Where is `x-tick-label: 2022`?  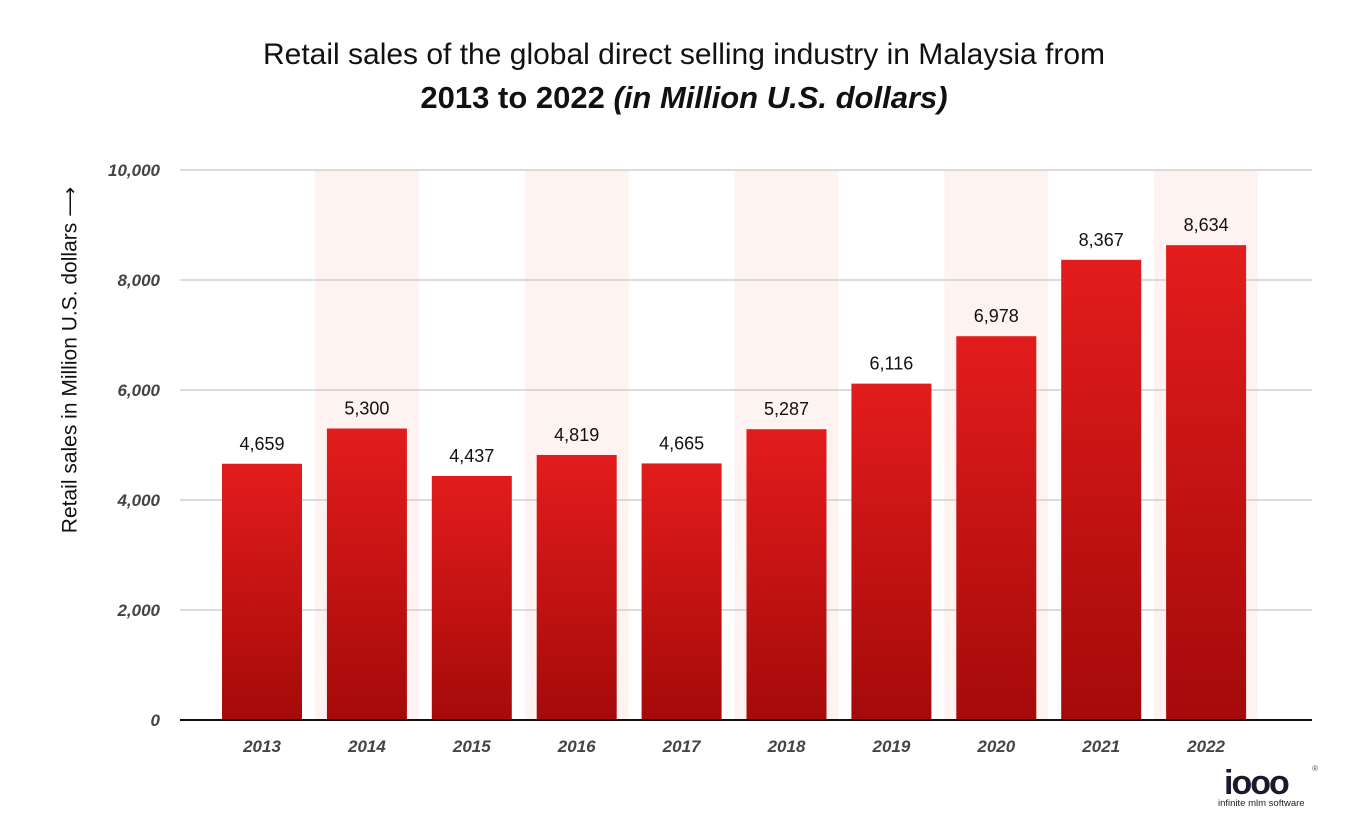
x-tick-label: 2022 is located at coordinates (1205, 746).